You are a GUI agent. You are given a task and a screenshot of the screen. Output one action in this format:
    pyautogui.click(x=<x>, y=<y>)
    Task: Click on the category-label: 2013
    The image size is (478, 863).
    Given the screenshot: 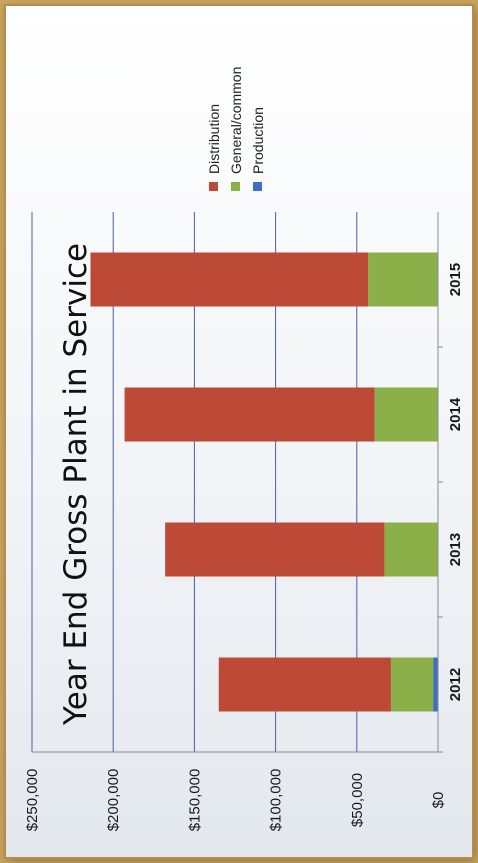 What is the action you would take?
    pyautogui.click(x=455, y=549)
    